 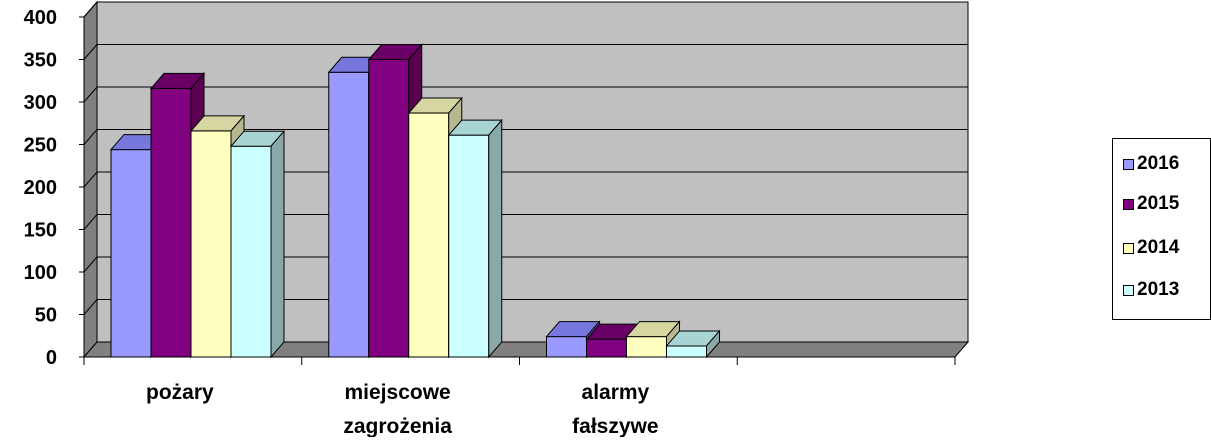 I want to click on legend-item-2016: 2016, so click(x=1151, y=164).